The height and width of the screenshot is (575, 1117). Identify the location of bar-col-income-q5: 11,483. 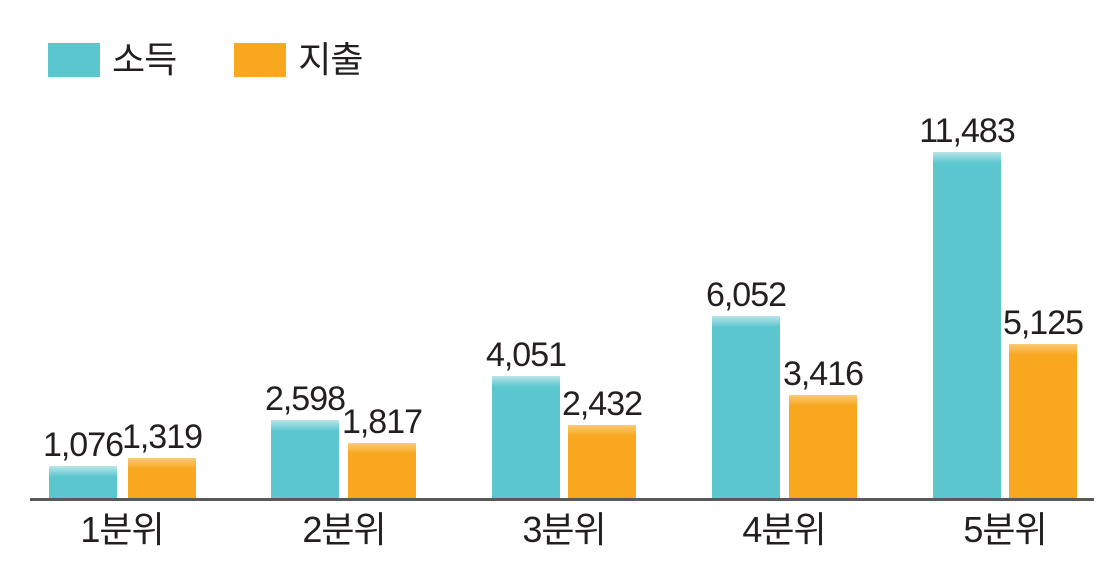
(967, 305).